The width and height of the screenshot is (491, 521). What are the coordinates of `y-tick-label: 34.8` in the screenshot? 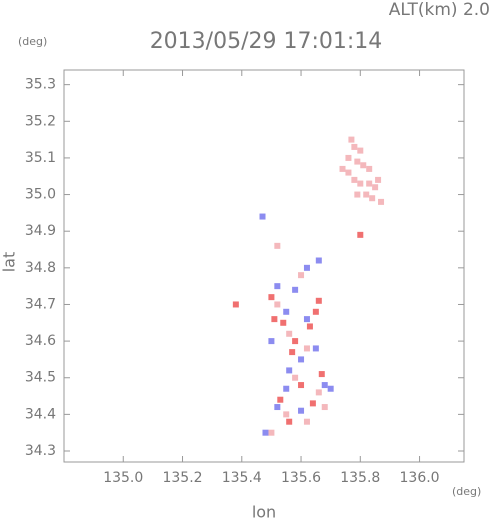 It's located at (40, 268).